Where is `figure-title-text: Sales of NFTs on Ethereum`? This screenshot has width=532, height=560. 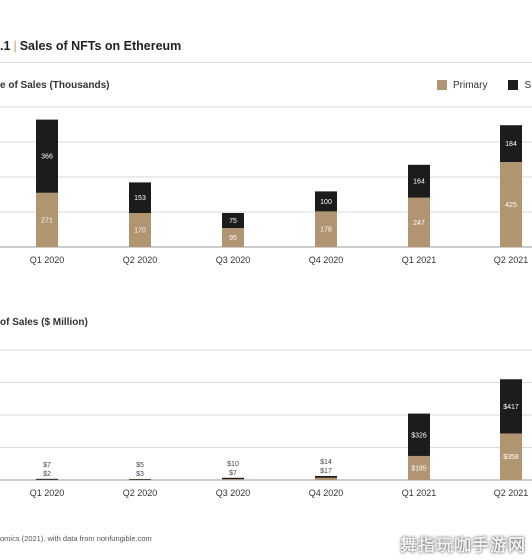 figure-title-text: Sales of NFTs on Ethereum is located at coordinates (100, 46).